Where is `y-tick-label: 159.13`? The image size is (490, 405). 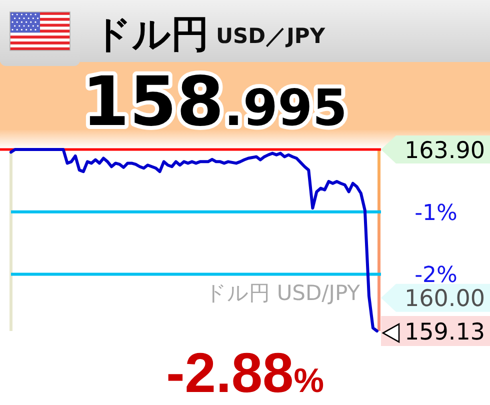 y-tick-label: 159.13 is located at coordinates (444, 332).